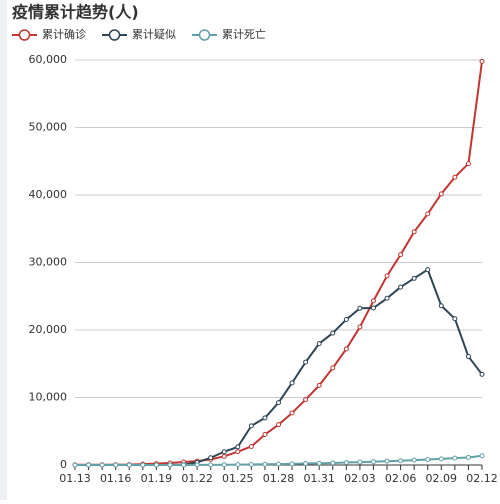 This screenshot has width=500, height=504. What do you see at coordinates (48, 397) in the screenshot?
I see `y-tick-label: 10,000` at bounding box center [48, 397].